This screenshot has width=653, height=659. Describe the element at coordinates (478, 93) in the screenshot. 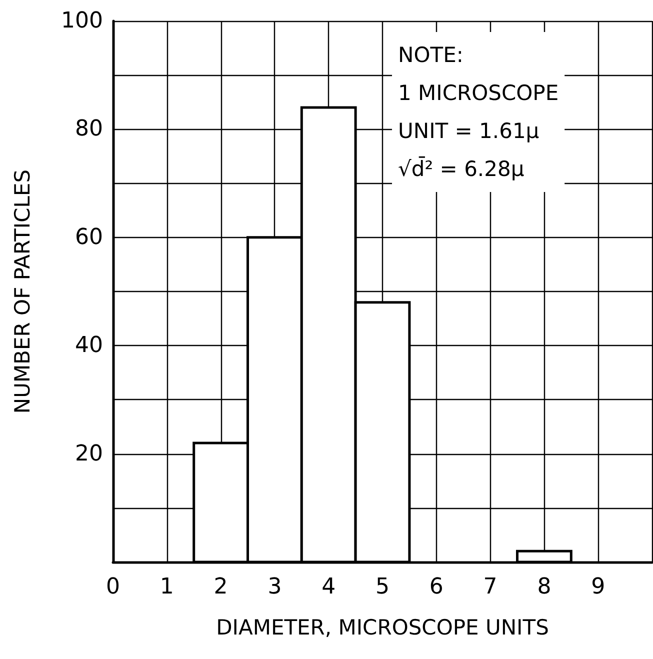

I see `annotation: 1 MICROSCOPE` at that location.